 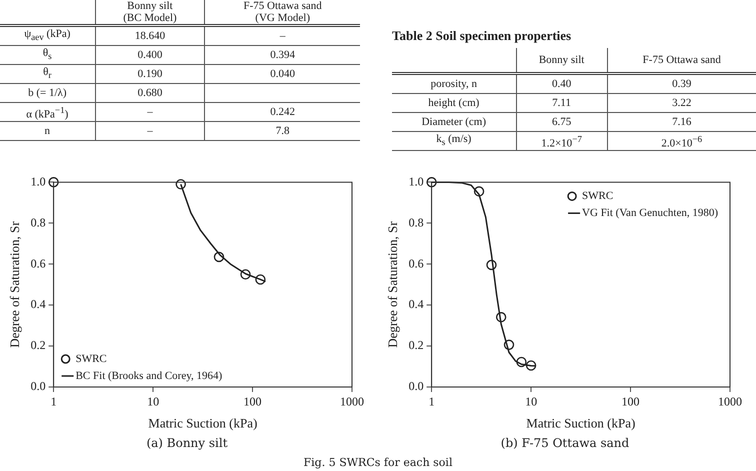 I want to click on text: 0.400, so click(x=150, y=55).